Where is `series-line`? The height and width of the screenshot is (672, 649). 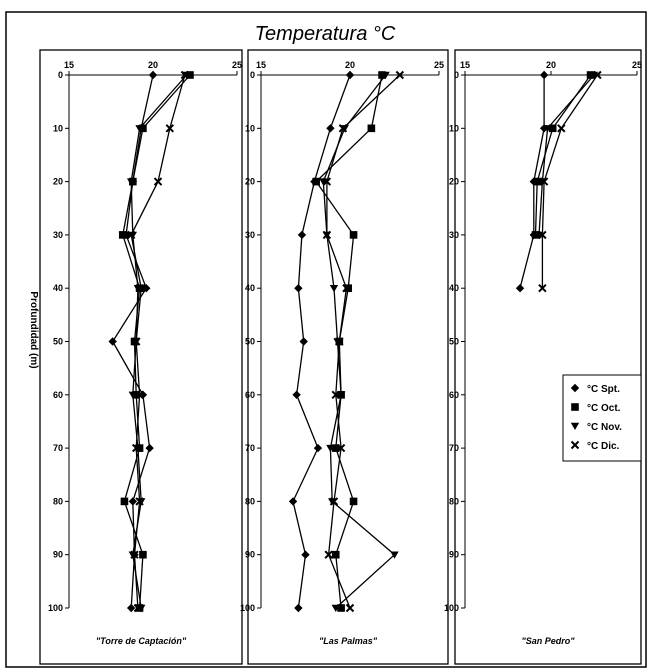
series-line is located at coordinates (566, 154).